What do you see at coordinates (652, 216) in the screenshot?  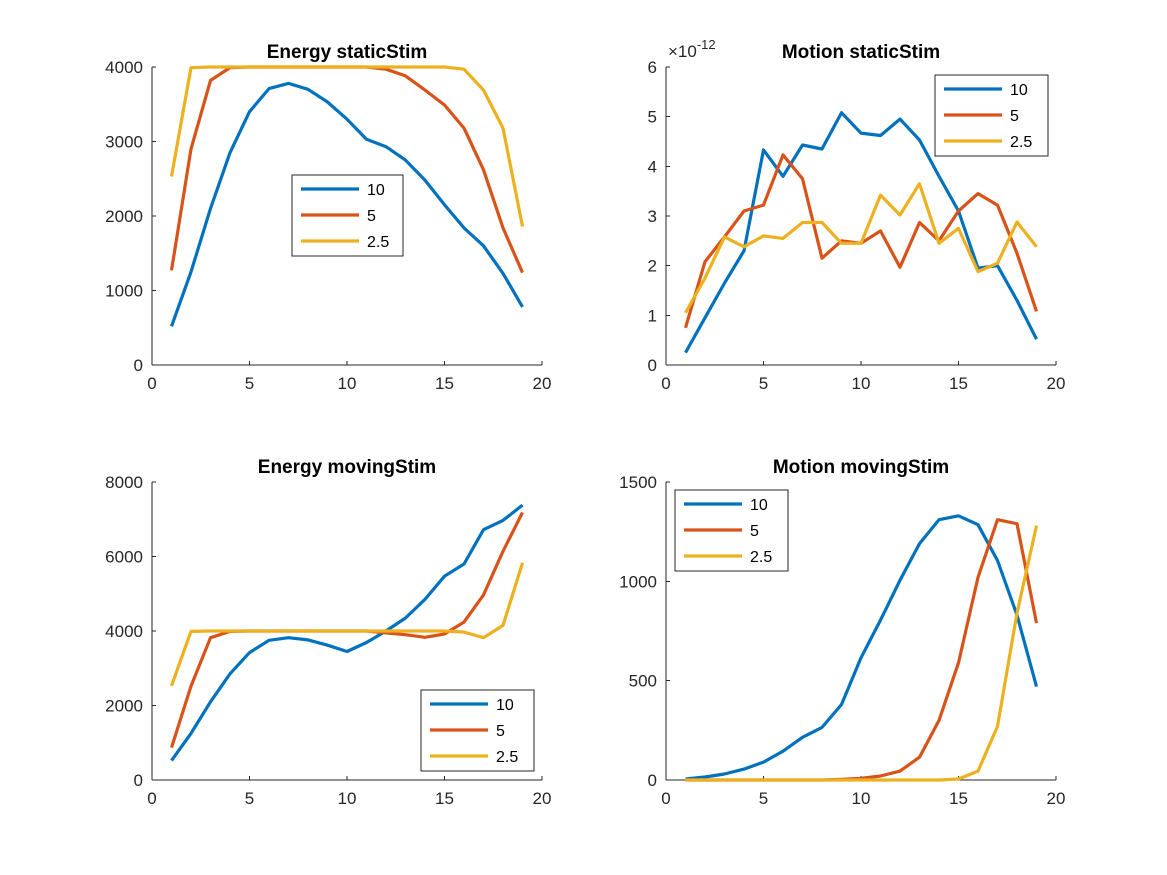 I see `y-tick-label: 3` at bounding box center [652, 216].